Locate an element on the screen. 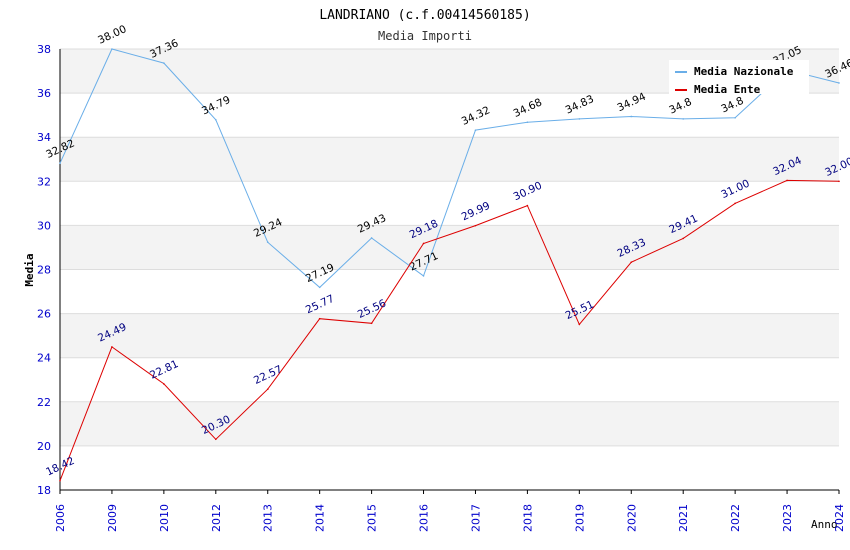 This screenshot has height=550, width=850. y-tick-label: 36 is located at coordinates (44, 93).